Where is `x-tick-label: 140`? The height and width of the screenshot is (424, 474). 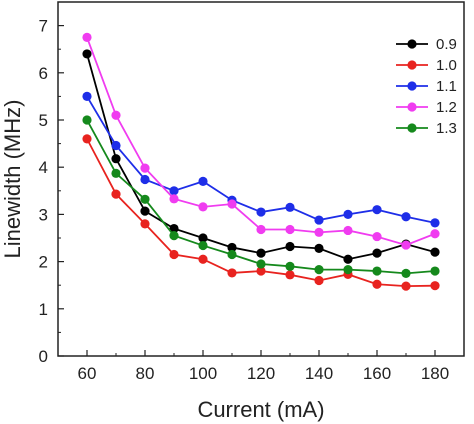
x-tick-label: 140 is located at coordinates (319, 373).